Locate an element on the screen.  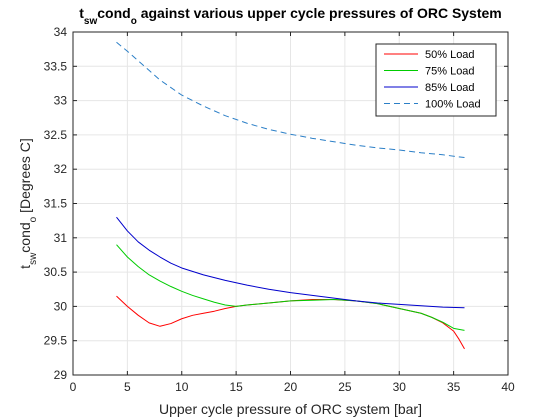
y-tick-label: 31.5 is located at coordinates (56, 204).